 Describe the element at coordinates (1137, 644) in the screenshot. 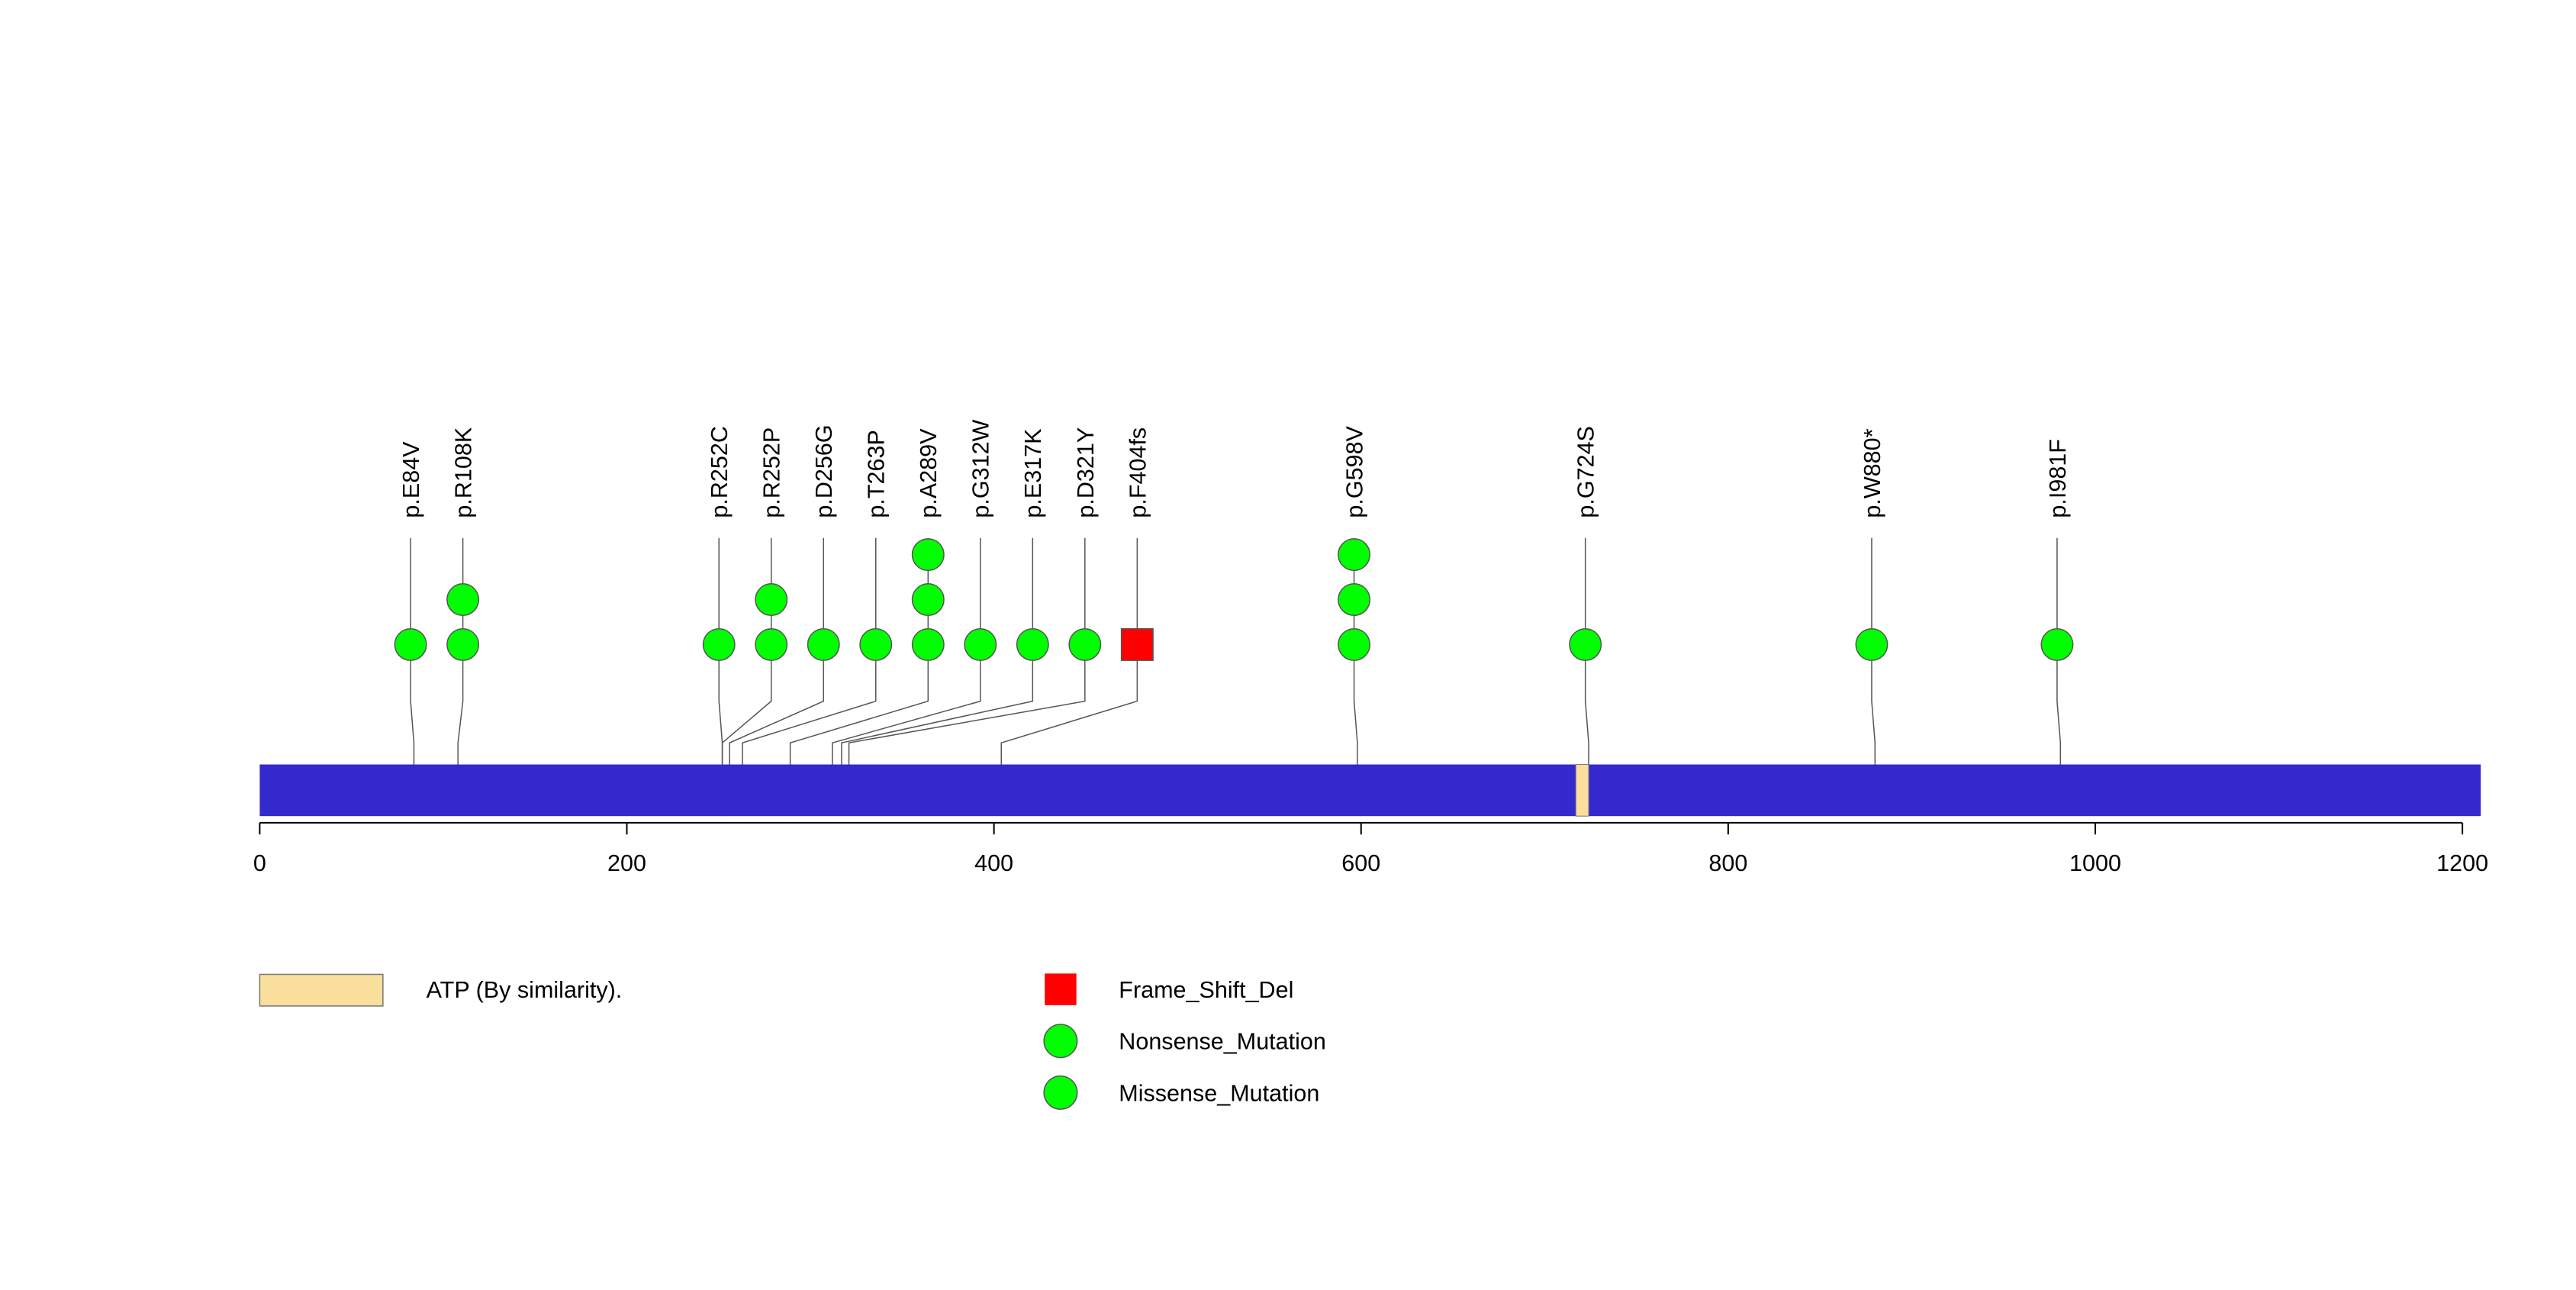

I see `mutation-marker-square` at that location.